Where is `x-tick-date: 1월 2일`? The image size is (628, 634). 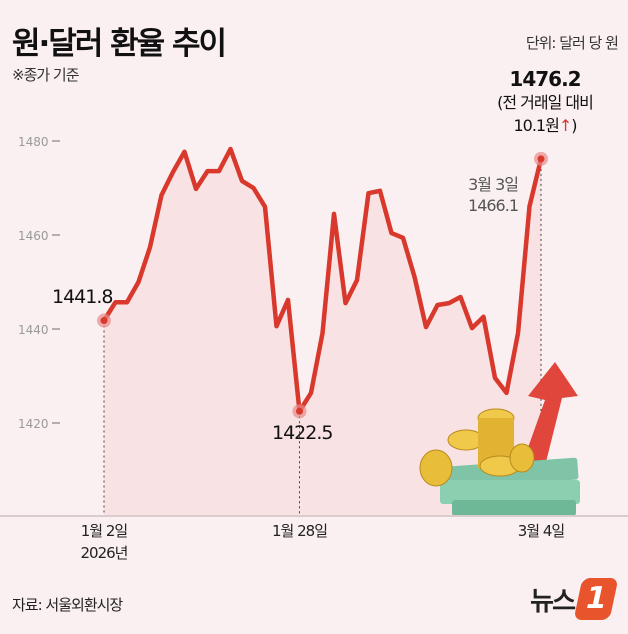
x-tick-date: 1월 2일 is located at coordinates (104, 531).